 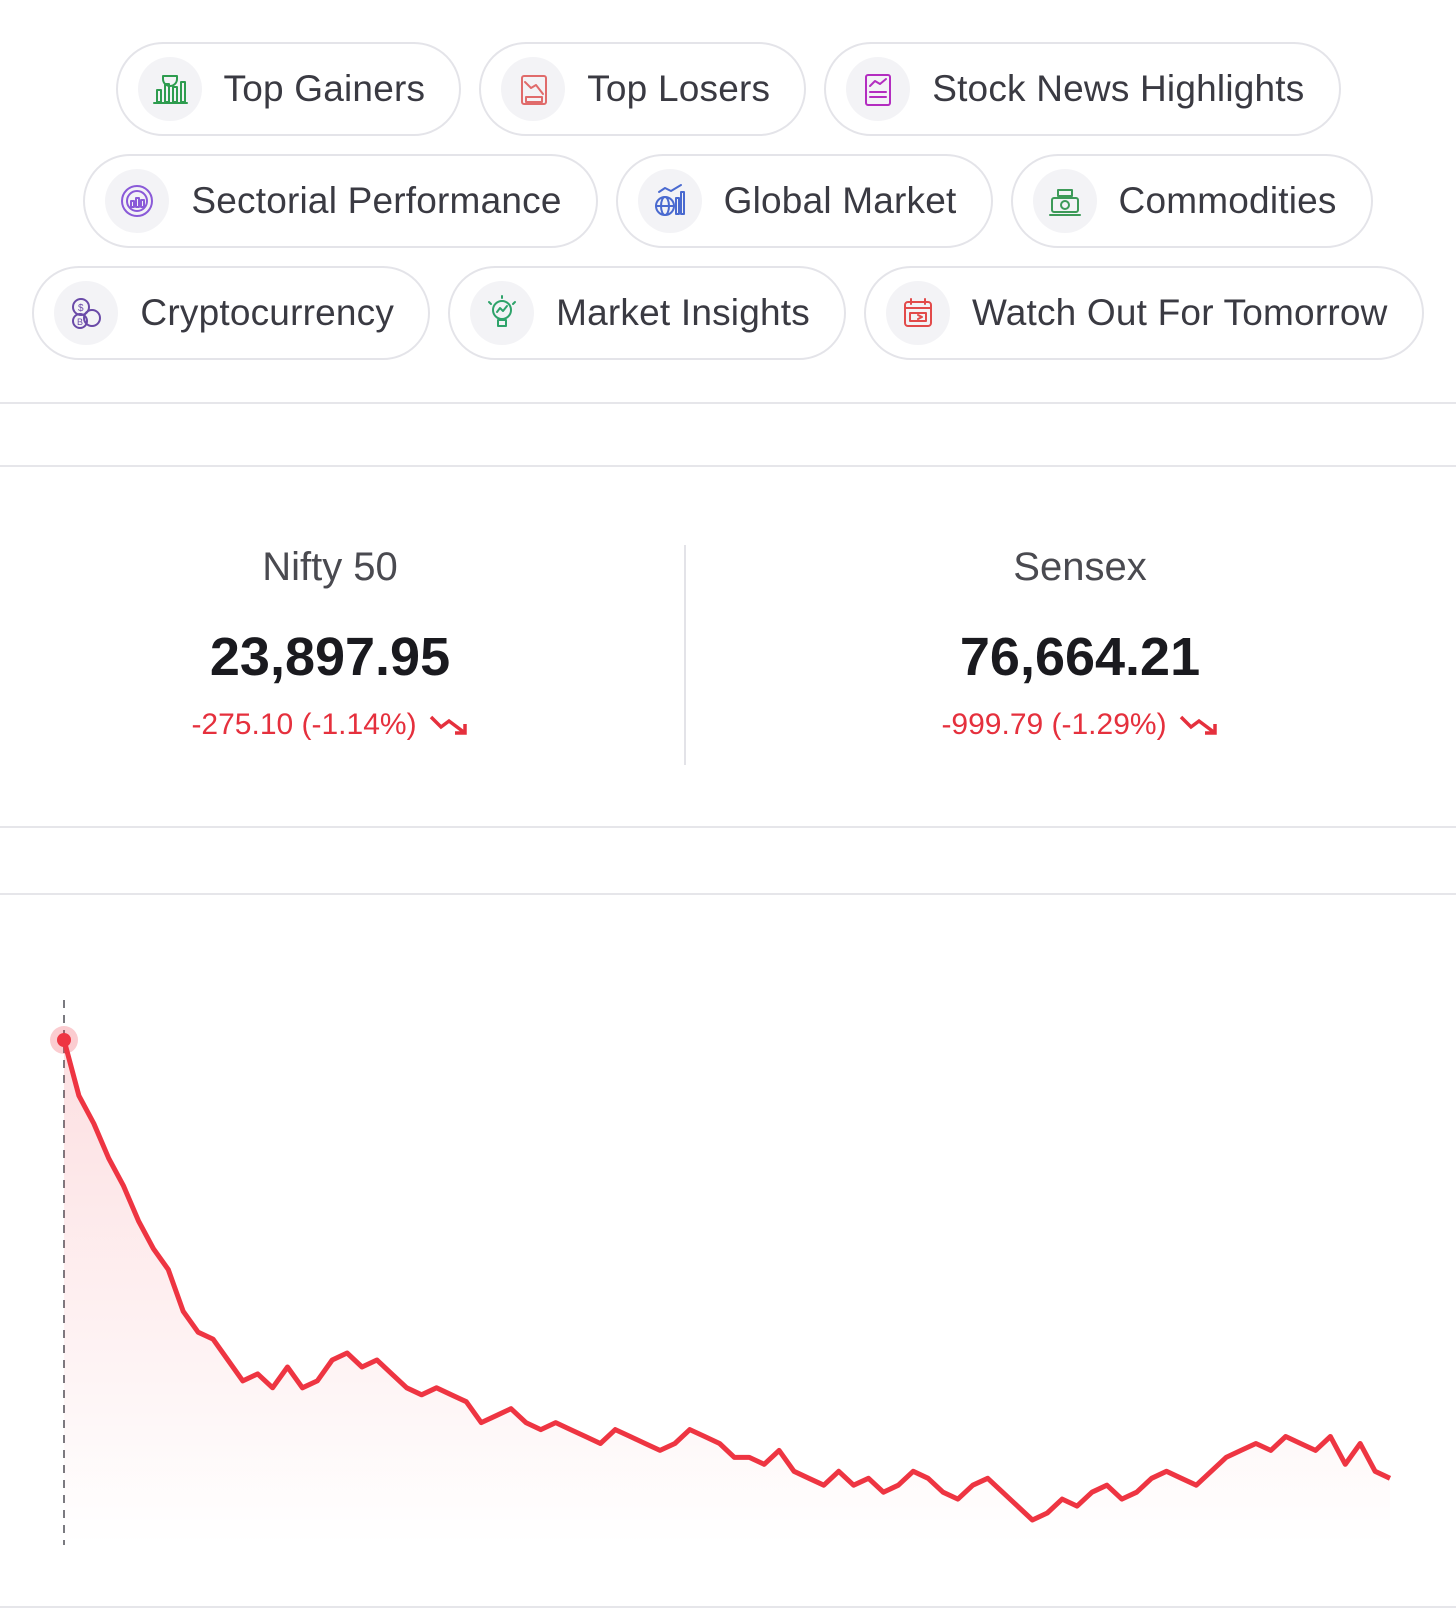 I want to click on index-divider, so click(x=685, y=655).